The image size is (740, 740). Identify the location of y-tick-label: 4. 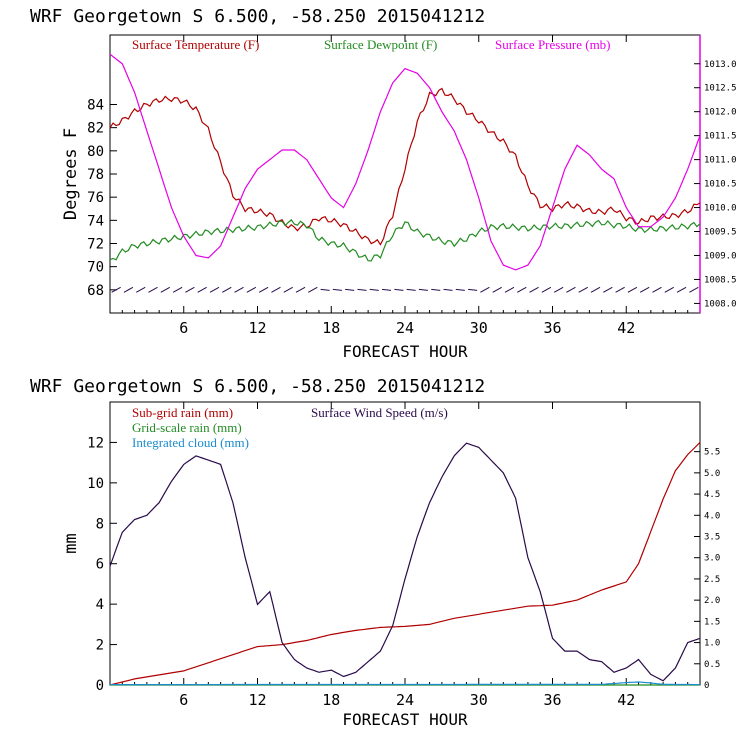
(100, 605).